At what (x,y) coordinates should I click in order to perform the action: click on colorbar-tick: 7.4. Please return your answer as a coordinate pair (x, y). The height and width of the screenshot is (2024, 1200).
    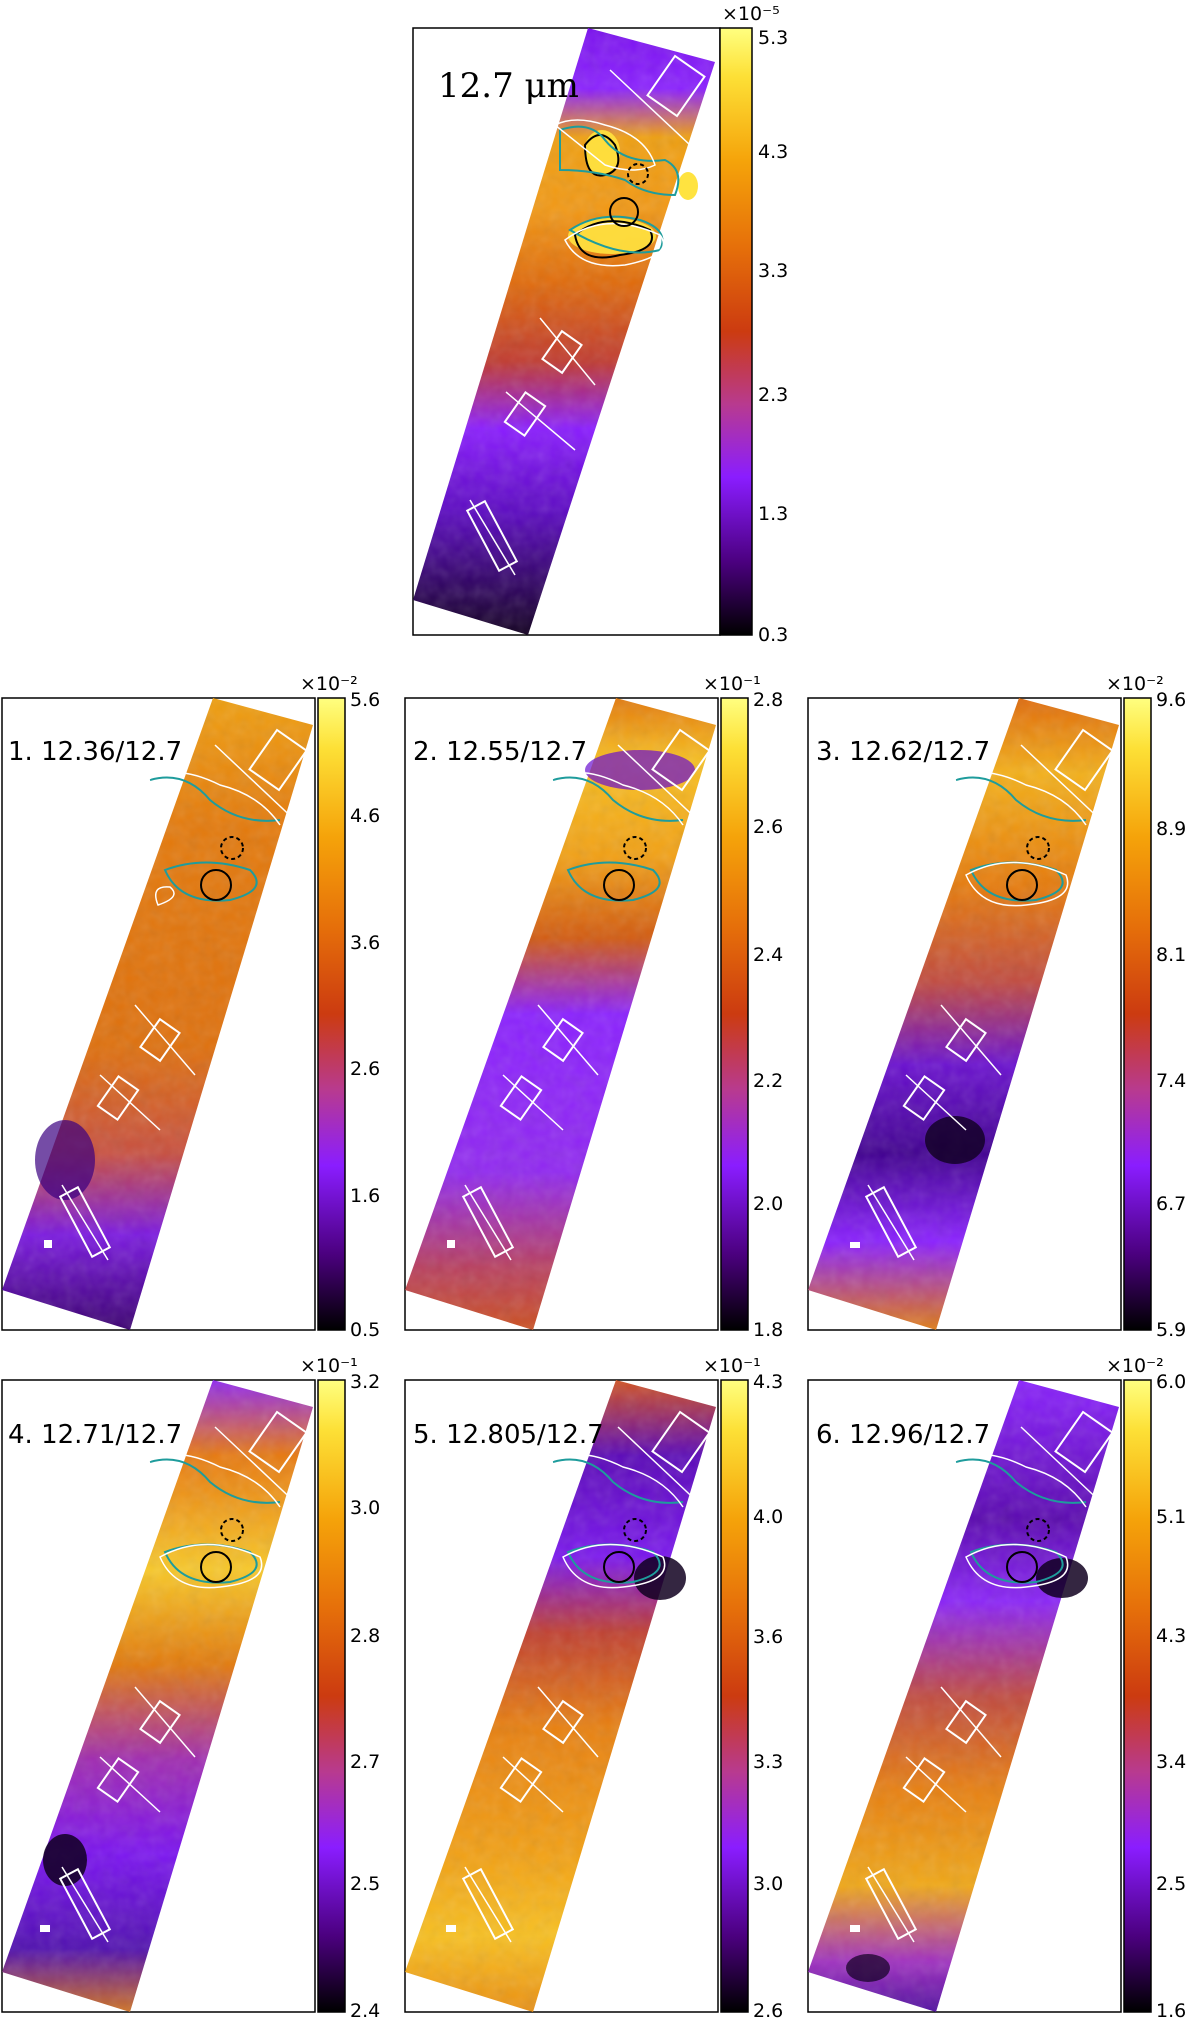
    Looking at the image, I should click on (1171, 1081).